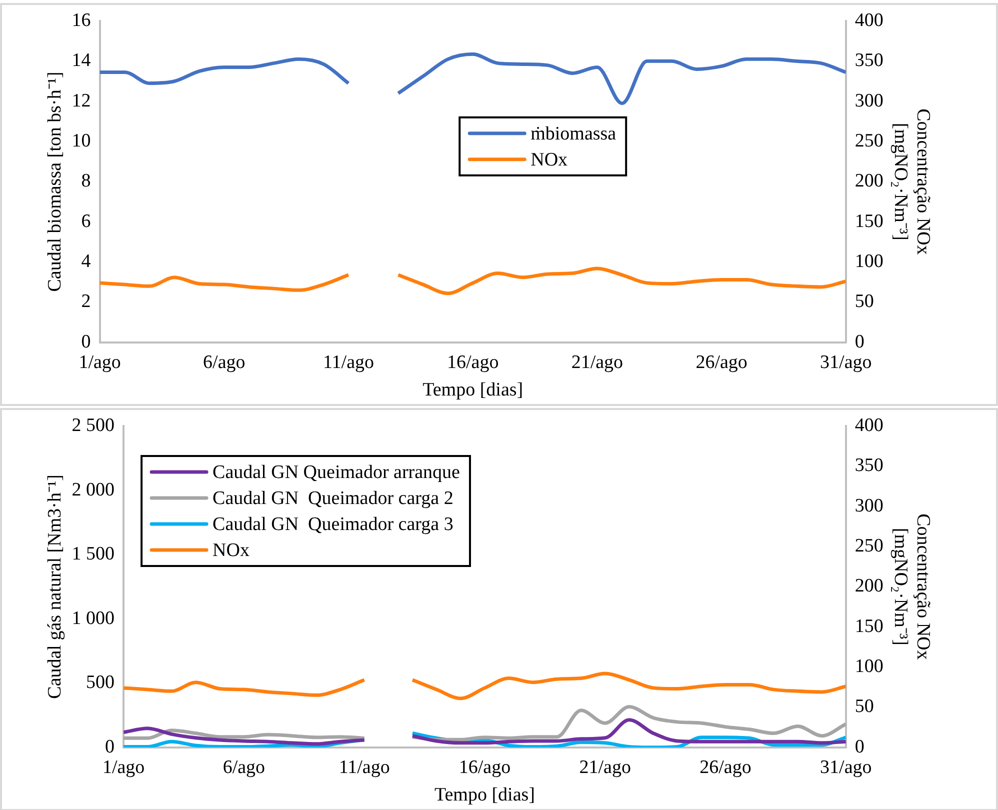  I want to click on y-tick-label: 1 500, so click(93, 554).